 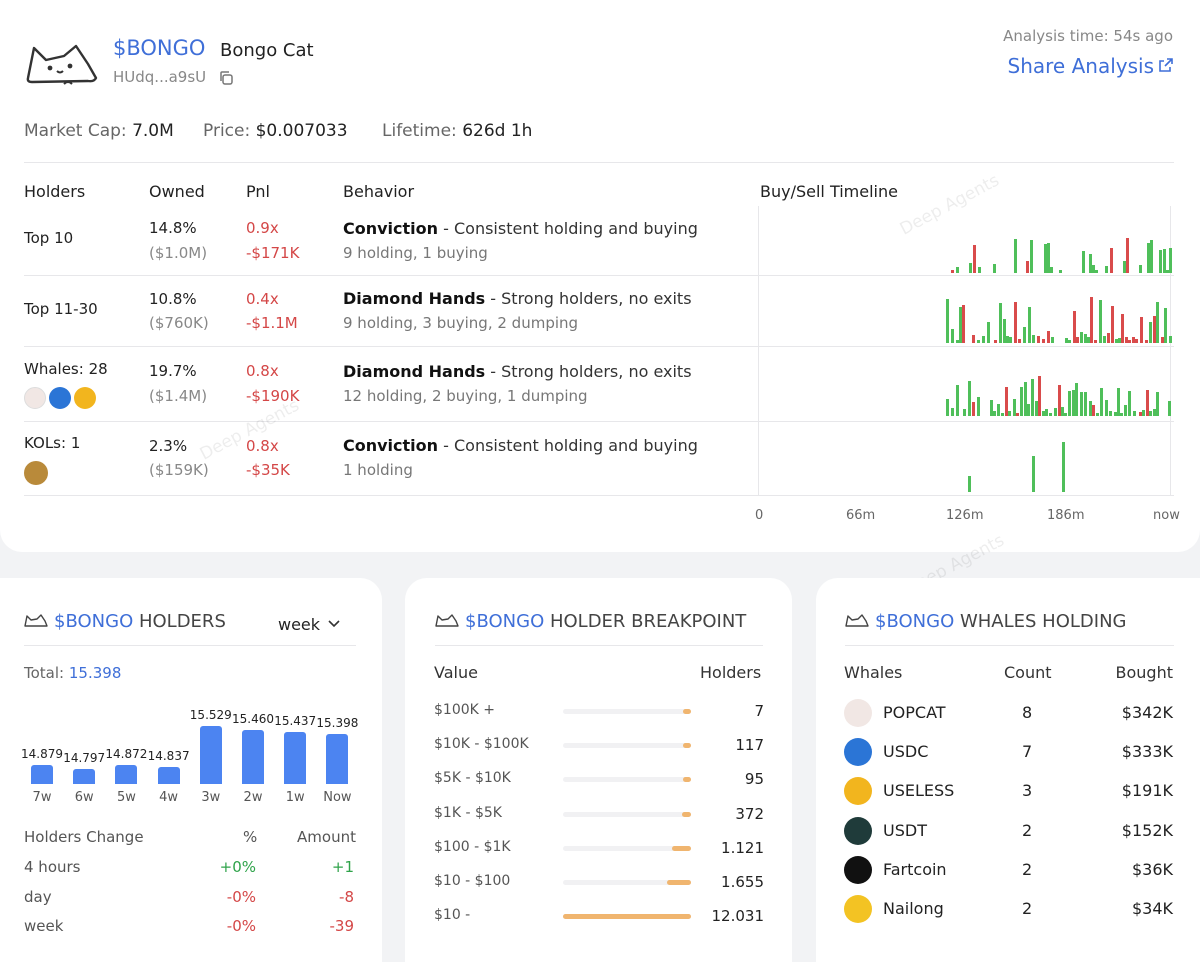 What do you see at coordinates (905, 830) in the screenshot?
I see `whale-name: USDT` at bounding box center [905, 830].